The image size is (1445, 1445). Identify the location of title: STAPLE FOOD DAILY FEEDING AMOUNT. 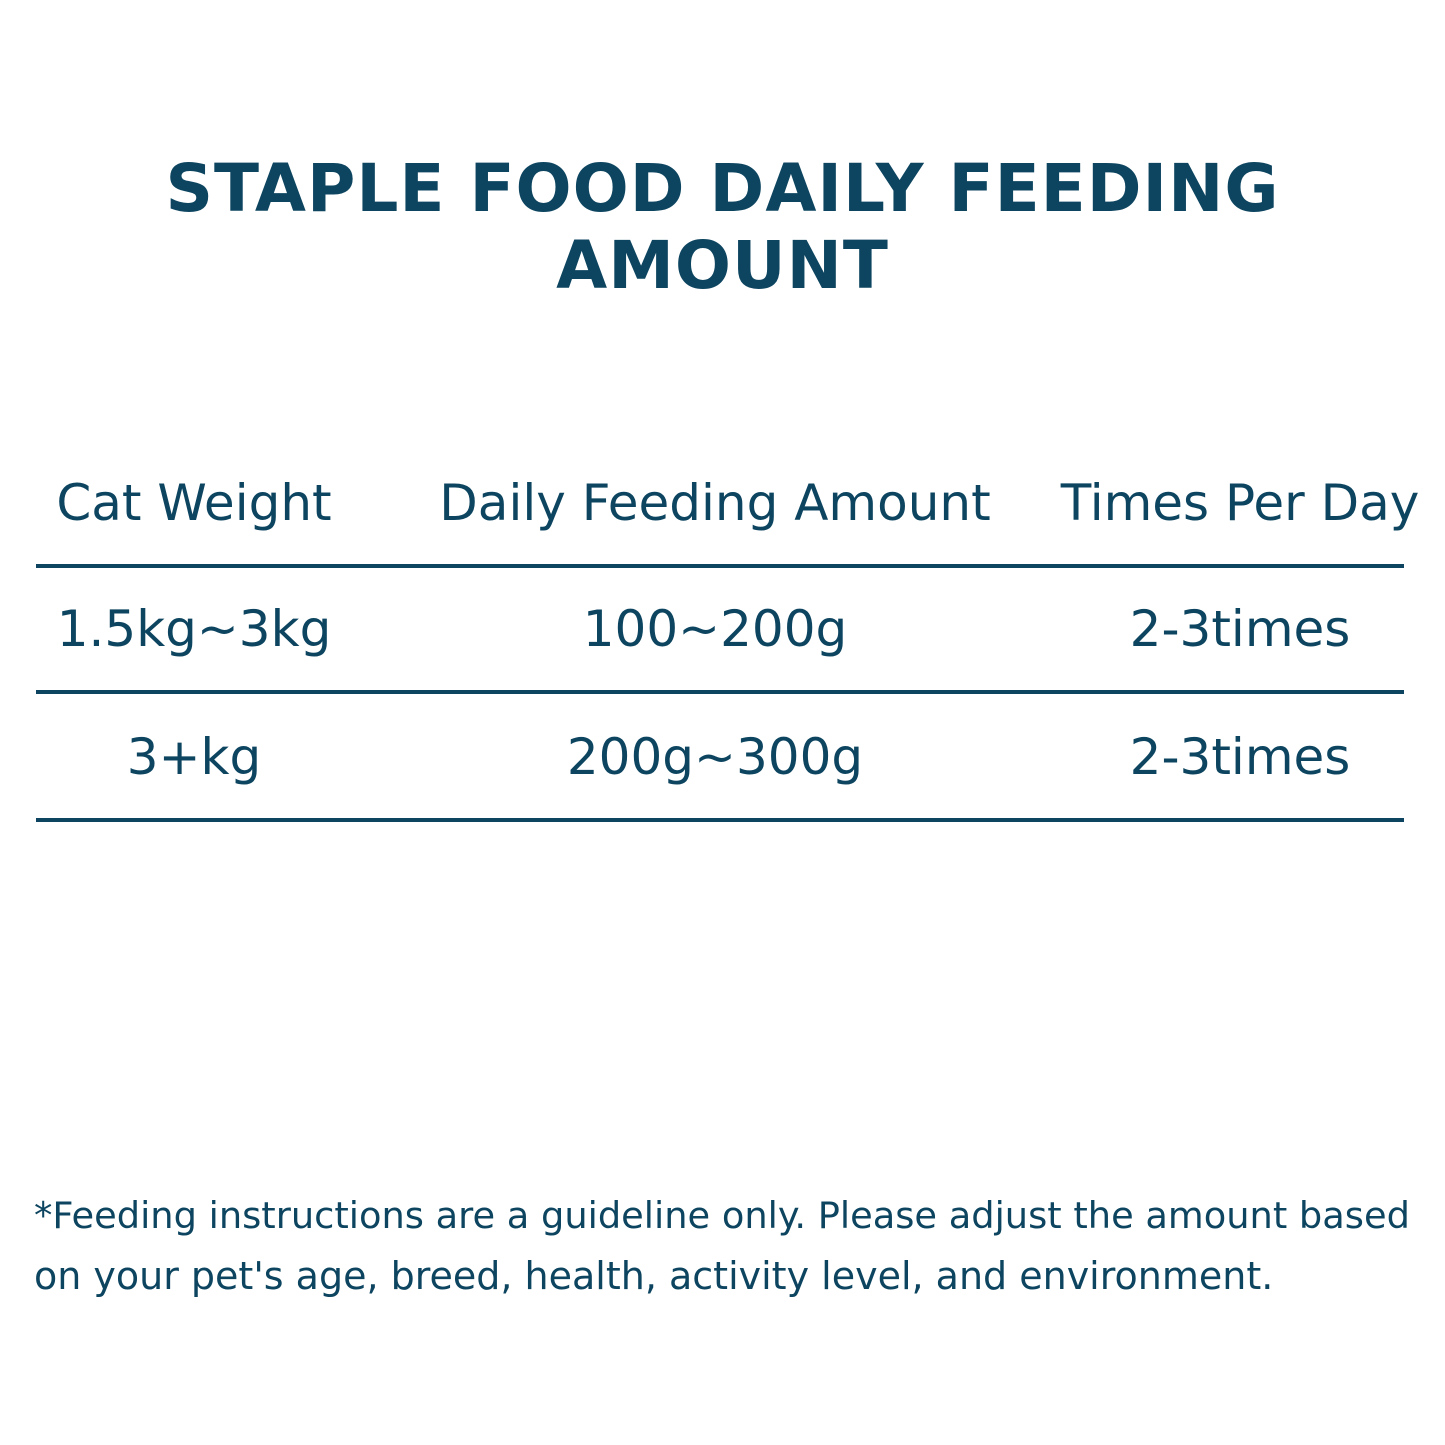
(722, 227).